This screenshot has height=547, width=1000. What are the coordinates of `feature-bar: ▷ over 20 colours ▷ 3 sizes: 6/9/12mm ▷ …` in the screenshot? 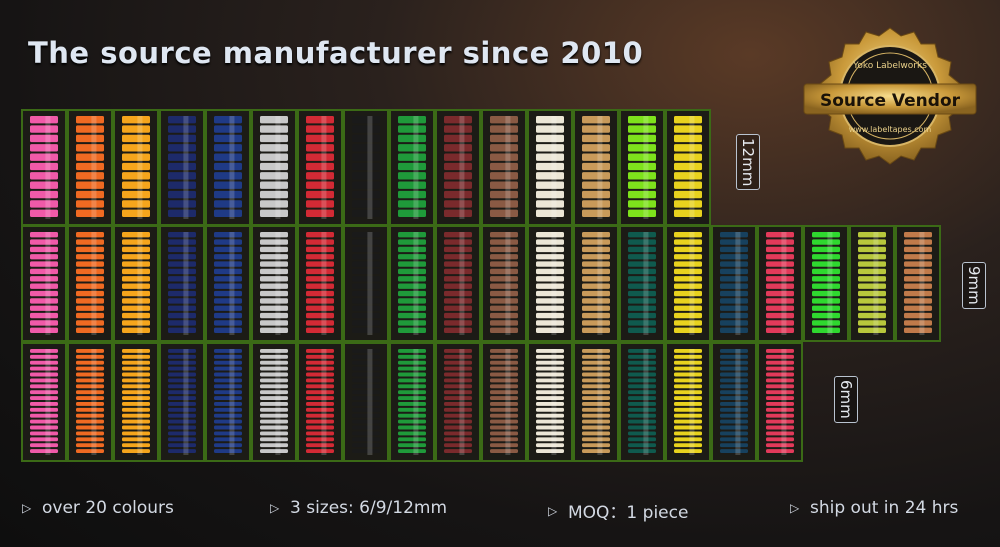 It's located at (500, 510).